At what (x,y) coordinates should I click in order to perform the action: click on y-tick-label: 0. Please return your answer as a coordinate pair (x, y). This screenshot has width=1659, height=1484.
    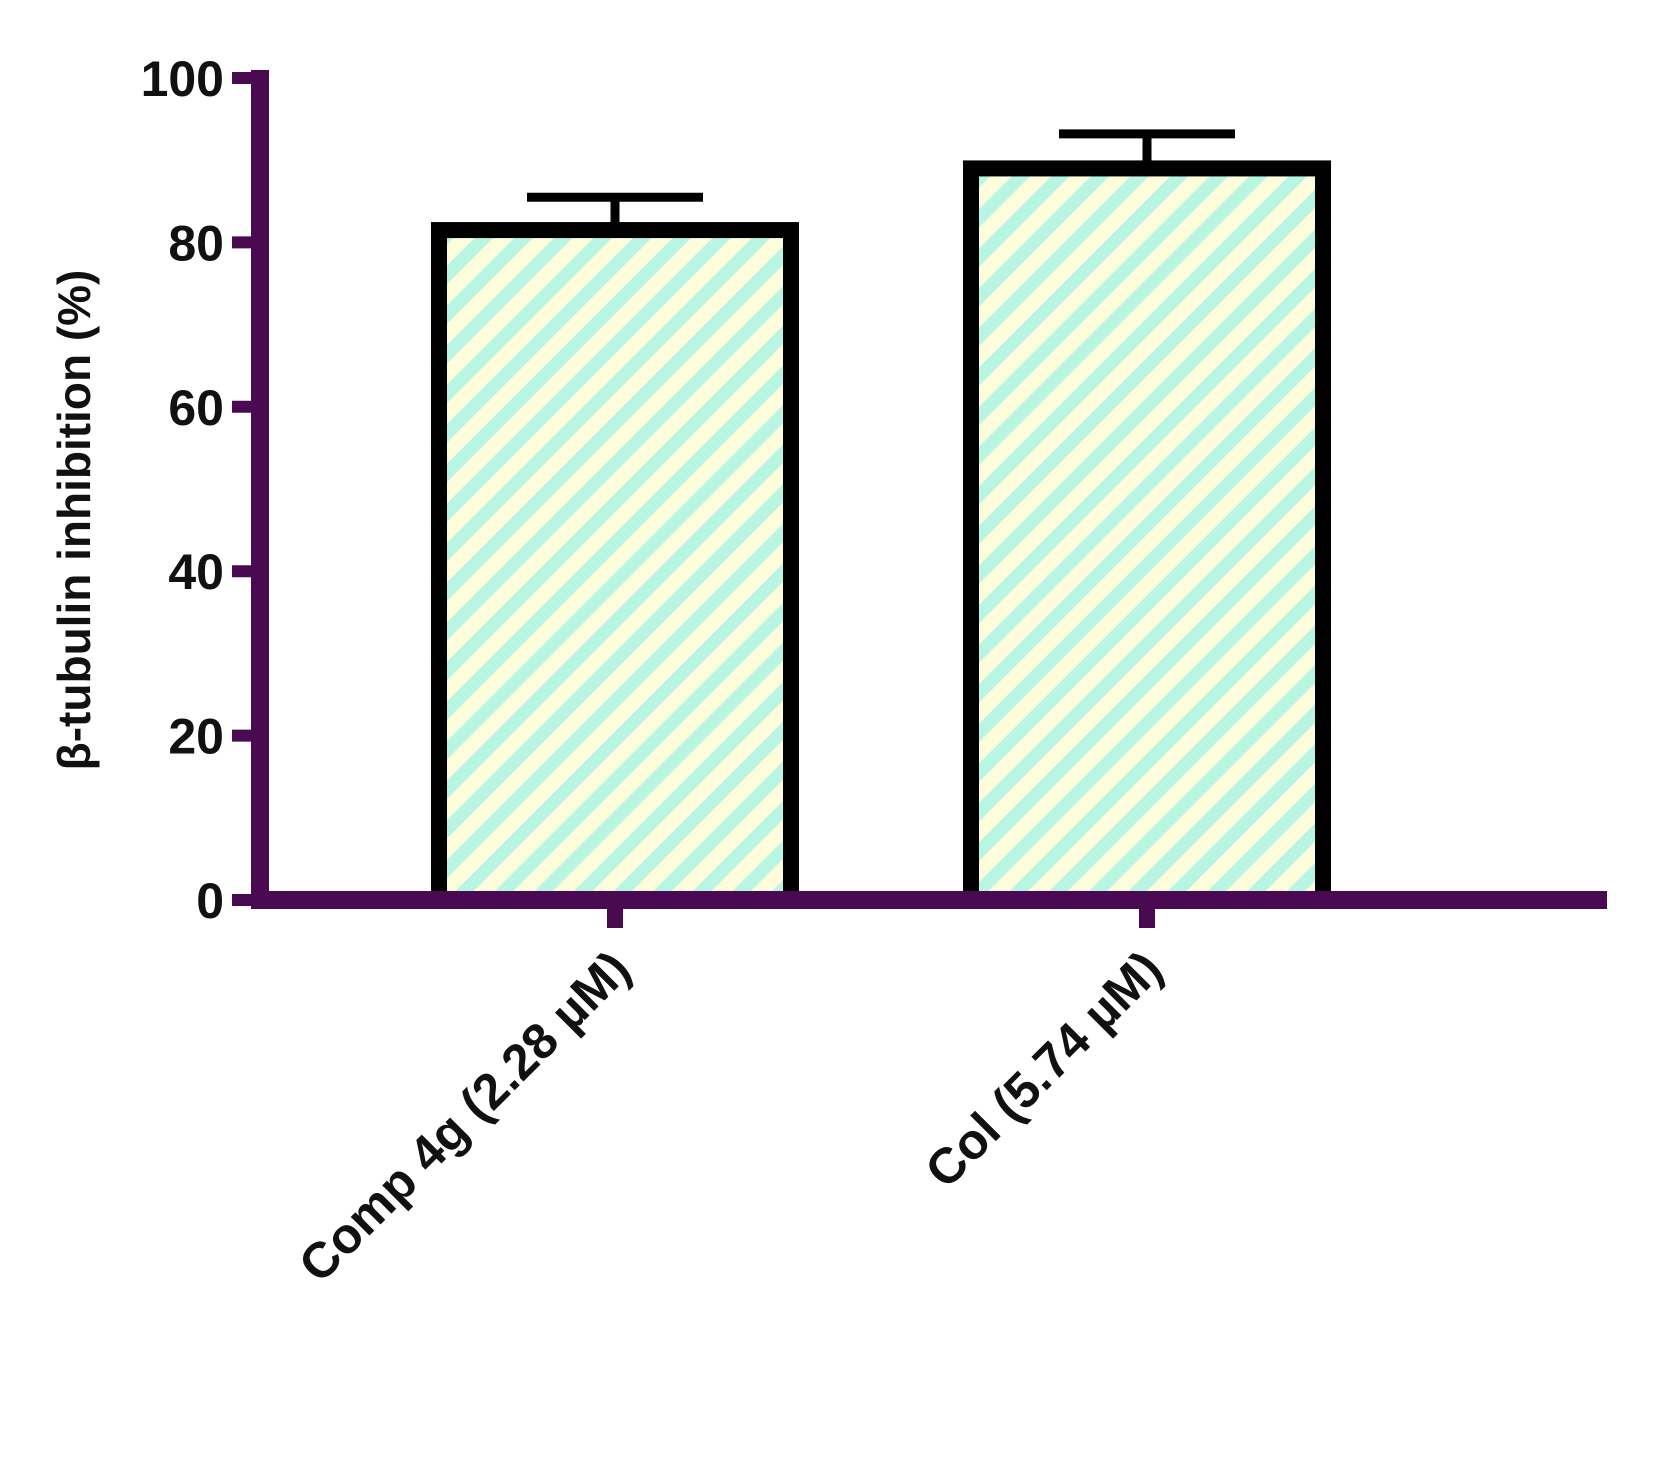
    Looking at the image, I should click on (210, 901).